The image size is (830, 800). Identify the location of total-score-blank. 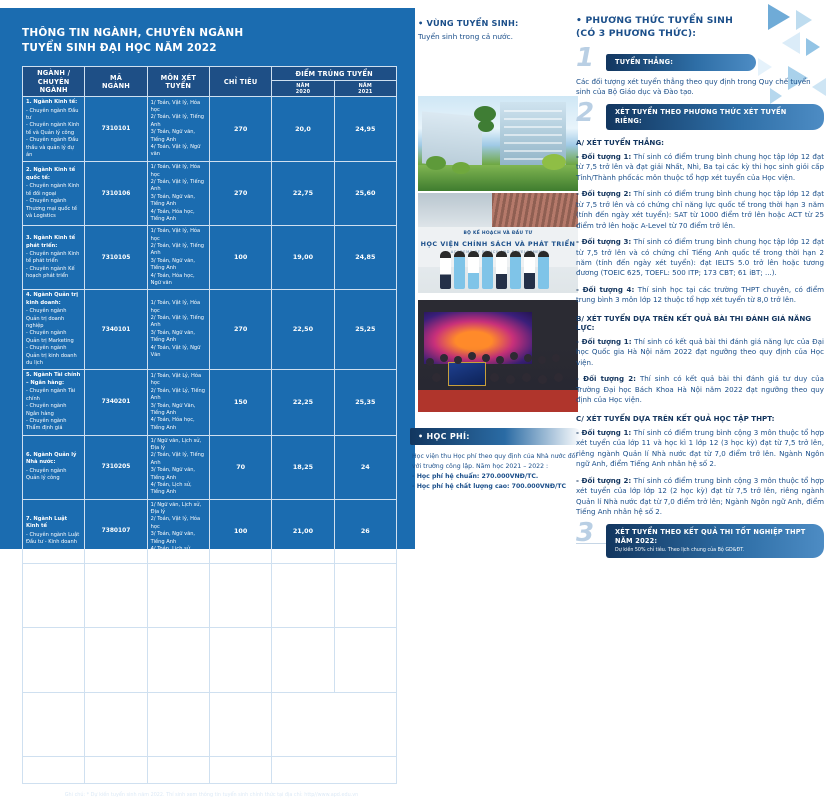
(334, 769).